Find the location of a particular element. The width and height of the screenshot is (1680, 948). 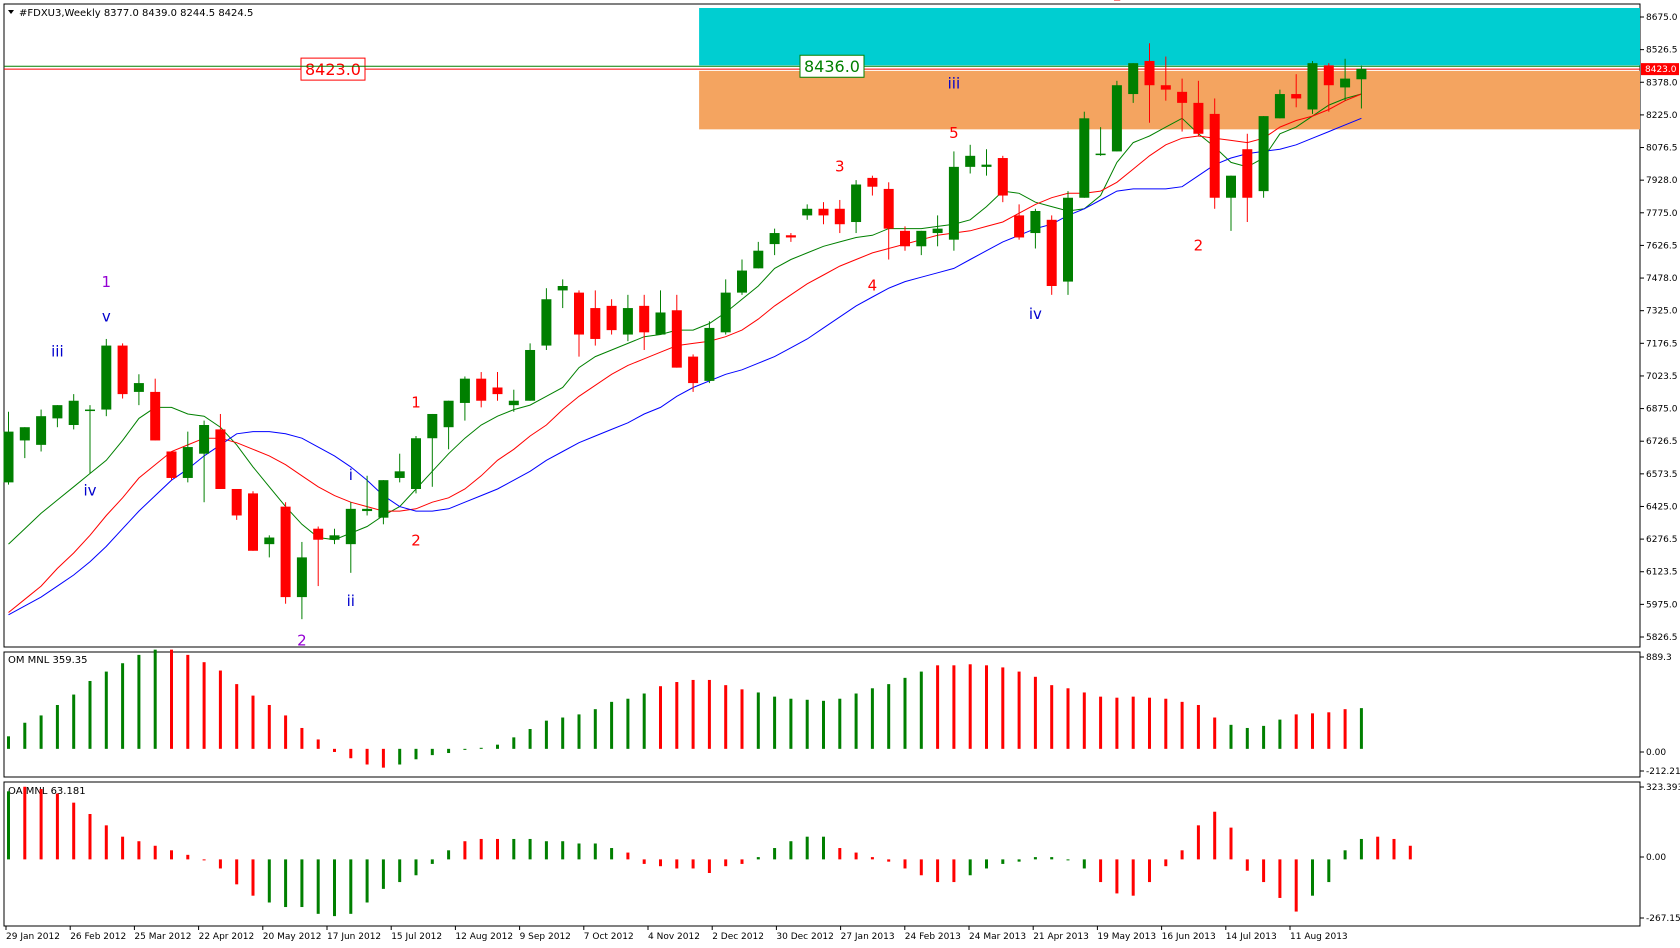

target-zone-lower is located at coordinates (1169, 100).